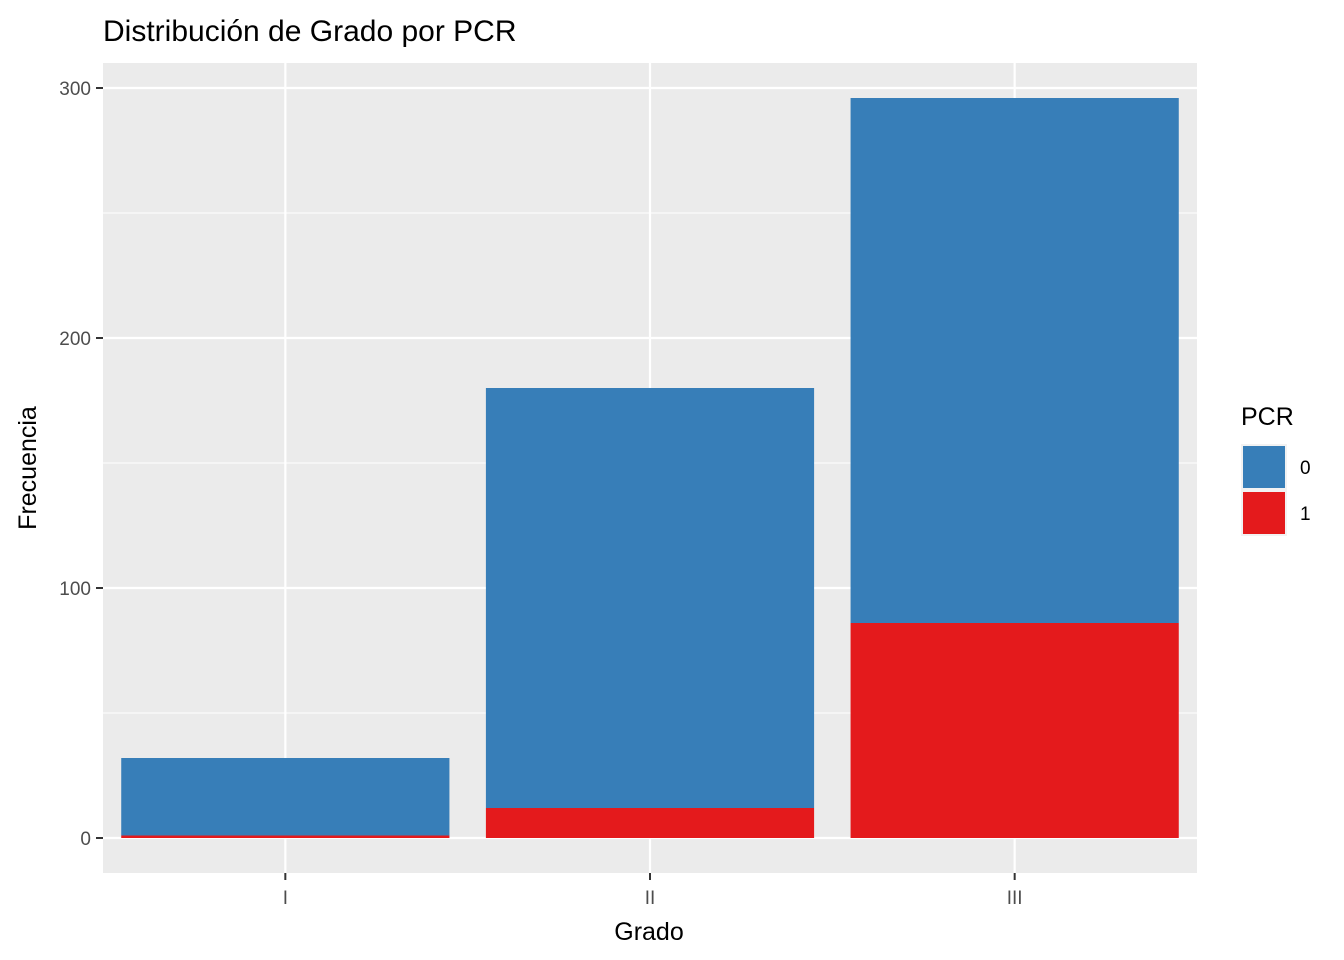 The width and height of the screenshot is (1344, 960). What do you see at coordinates (1015, 898) in the screenshot?
I see `x-tick-label: III` at bounding box center [1015, 898].